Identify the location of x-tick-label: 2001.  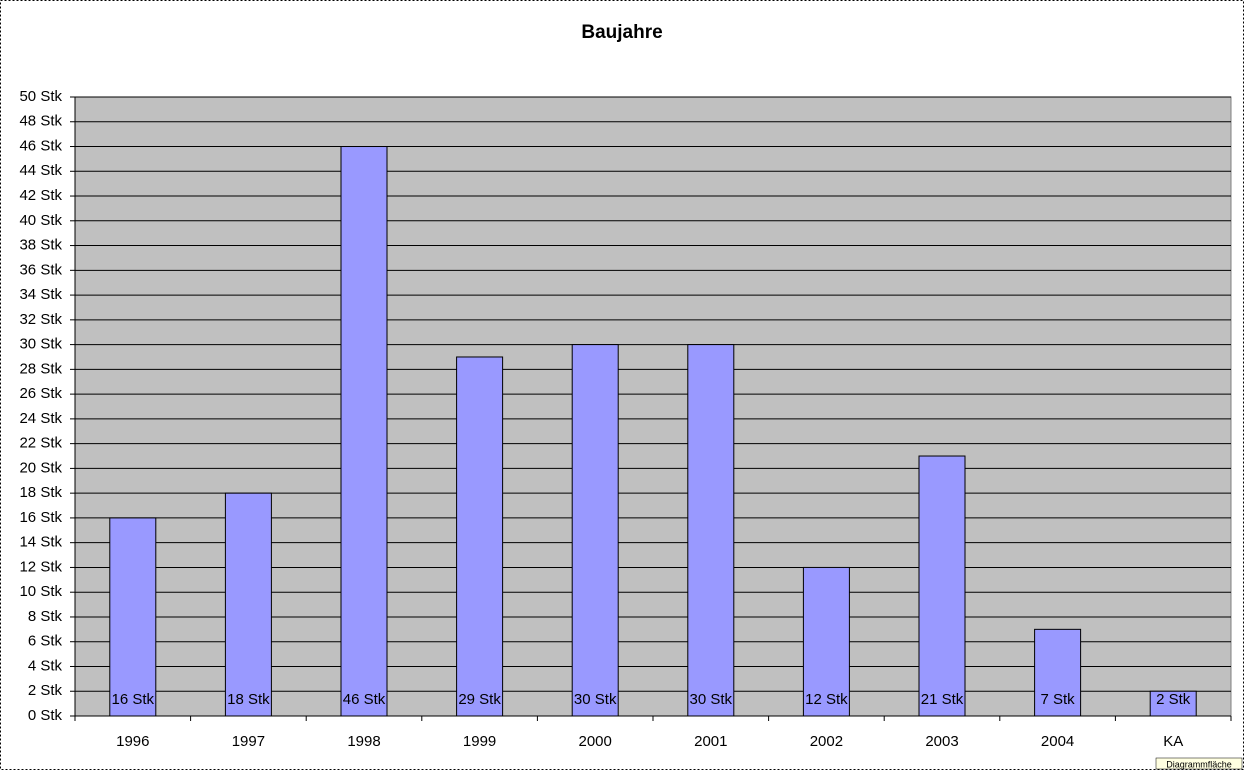
(710, 741).